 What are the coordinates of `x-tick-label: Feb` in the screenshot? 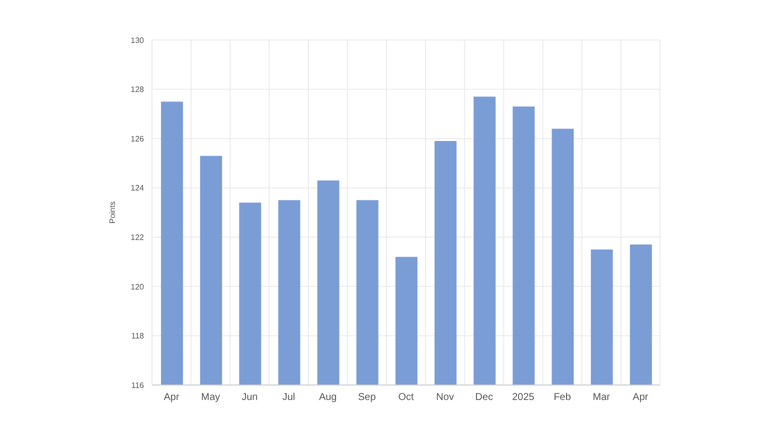 It's located at (563, 398).